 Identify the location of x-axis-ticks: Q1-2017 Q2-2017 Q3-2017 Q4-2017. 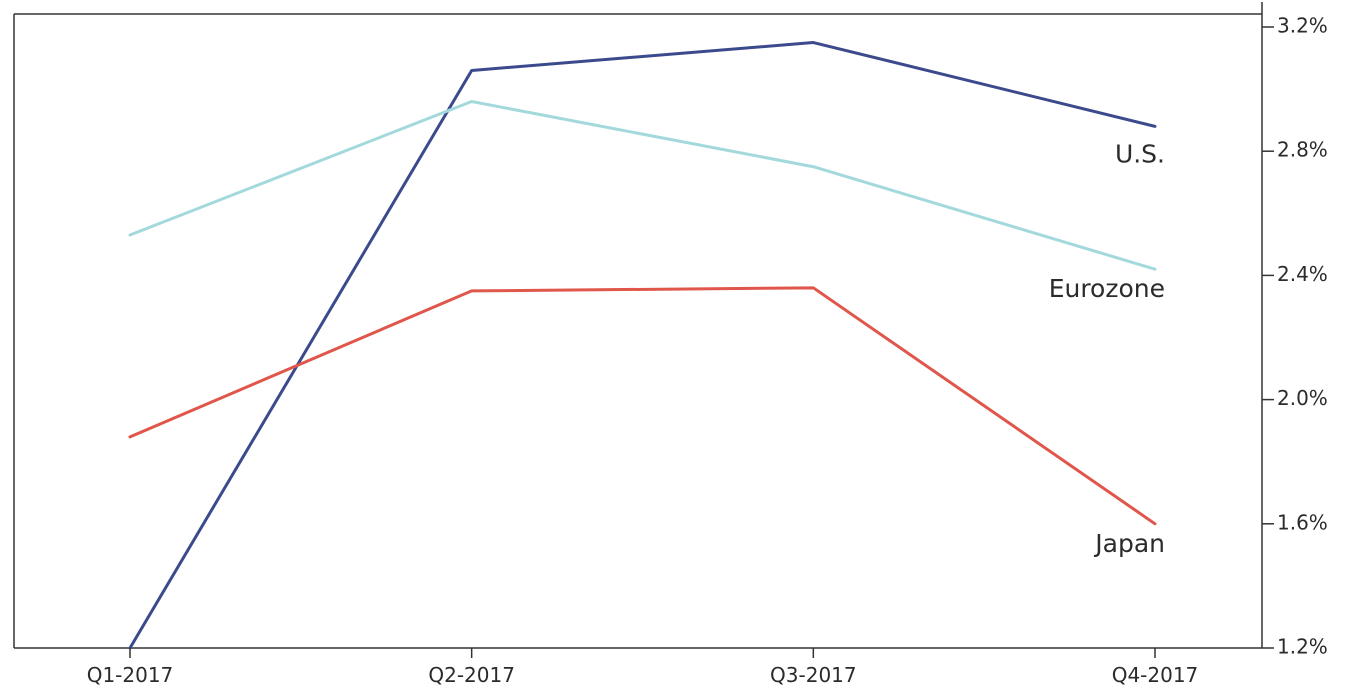
(643, 667).